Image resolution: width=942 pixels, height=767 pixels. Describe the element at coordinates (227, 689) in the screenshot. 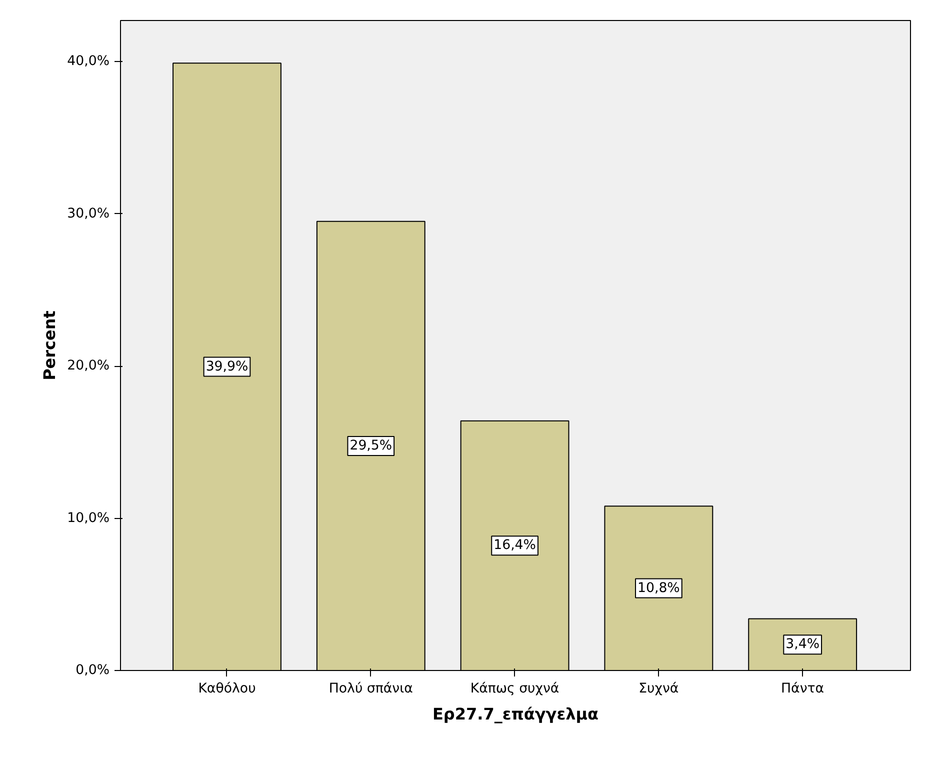

I see `x-tick-label: Καθόλου` at that location.